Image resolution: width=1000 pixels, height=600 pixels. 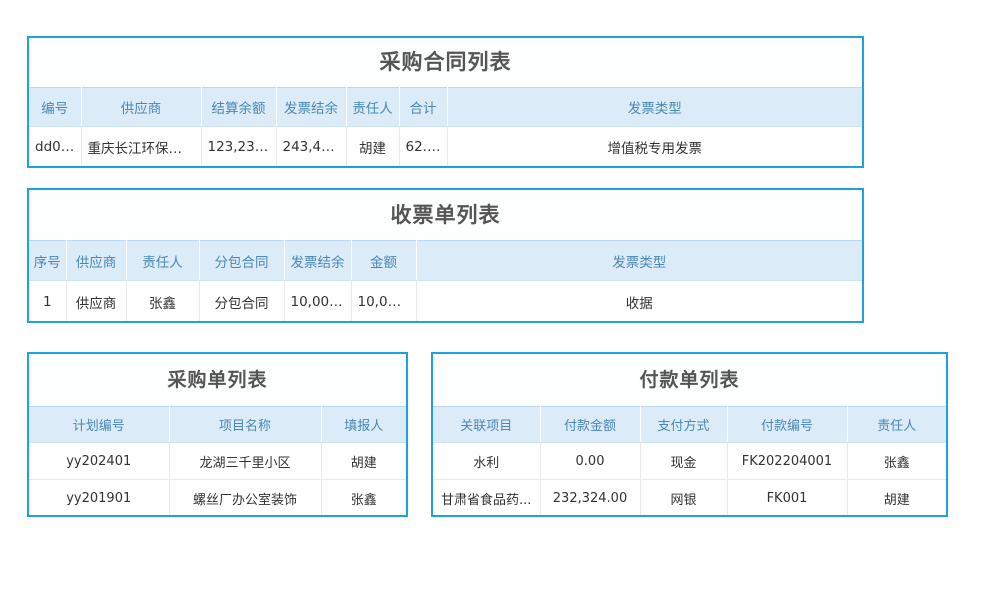 I want to click on invoice-receipt-list-title: 收票单列表, so click(x=445, y=215).